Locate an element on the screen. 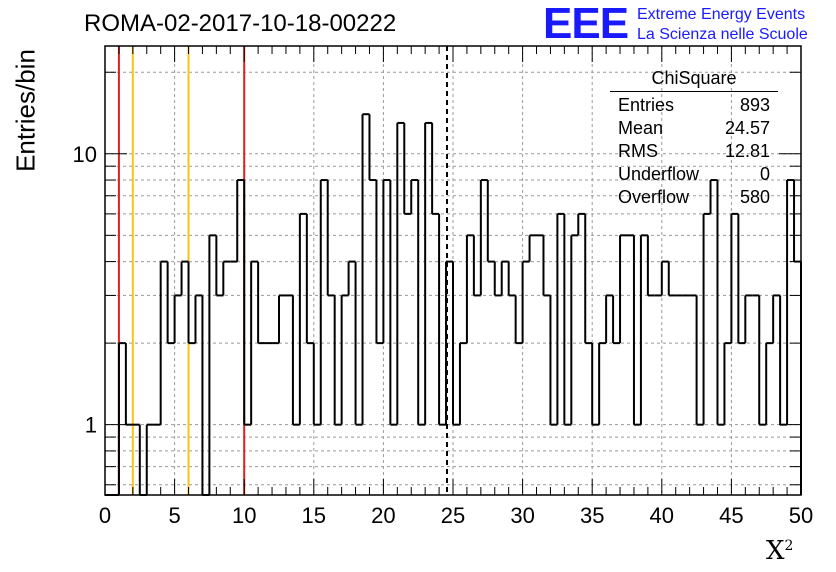  x-tick-label: 5 is located at coordinates (174, 515).